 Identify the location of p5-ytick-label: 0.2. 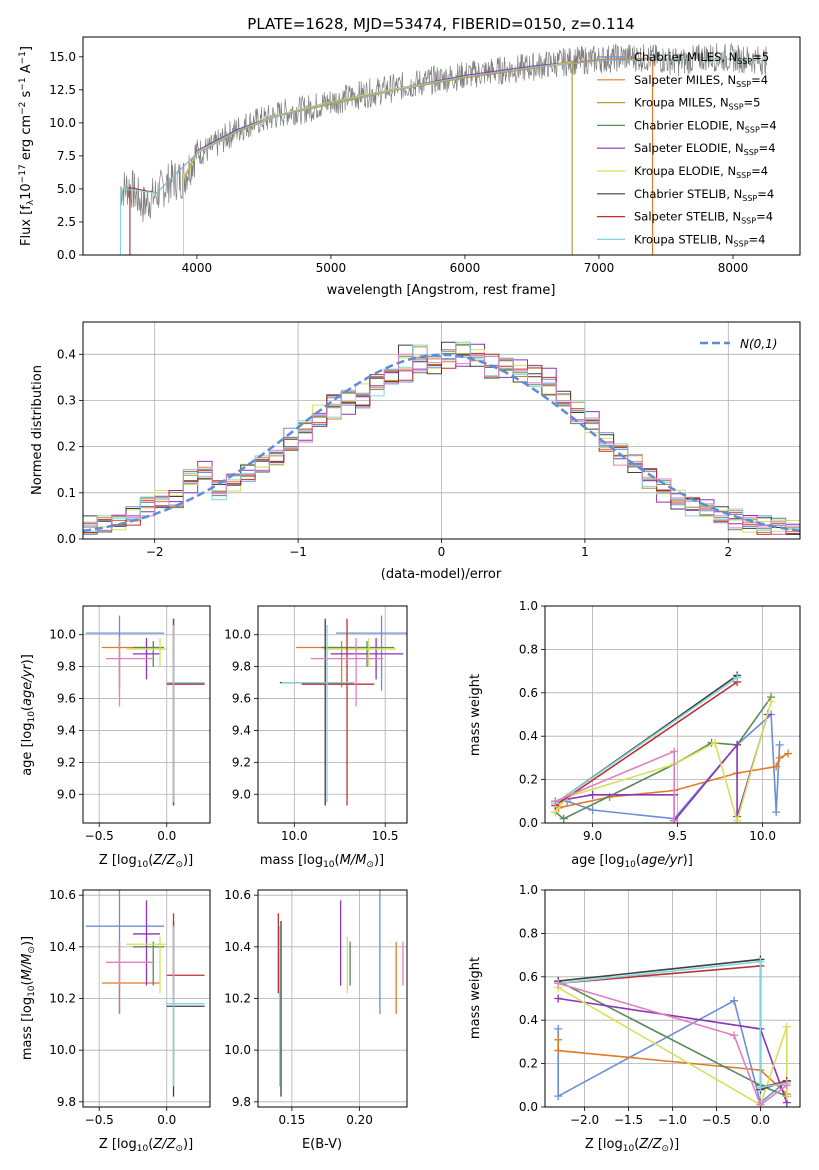
(528, 780).